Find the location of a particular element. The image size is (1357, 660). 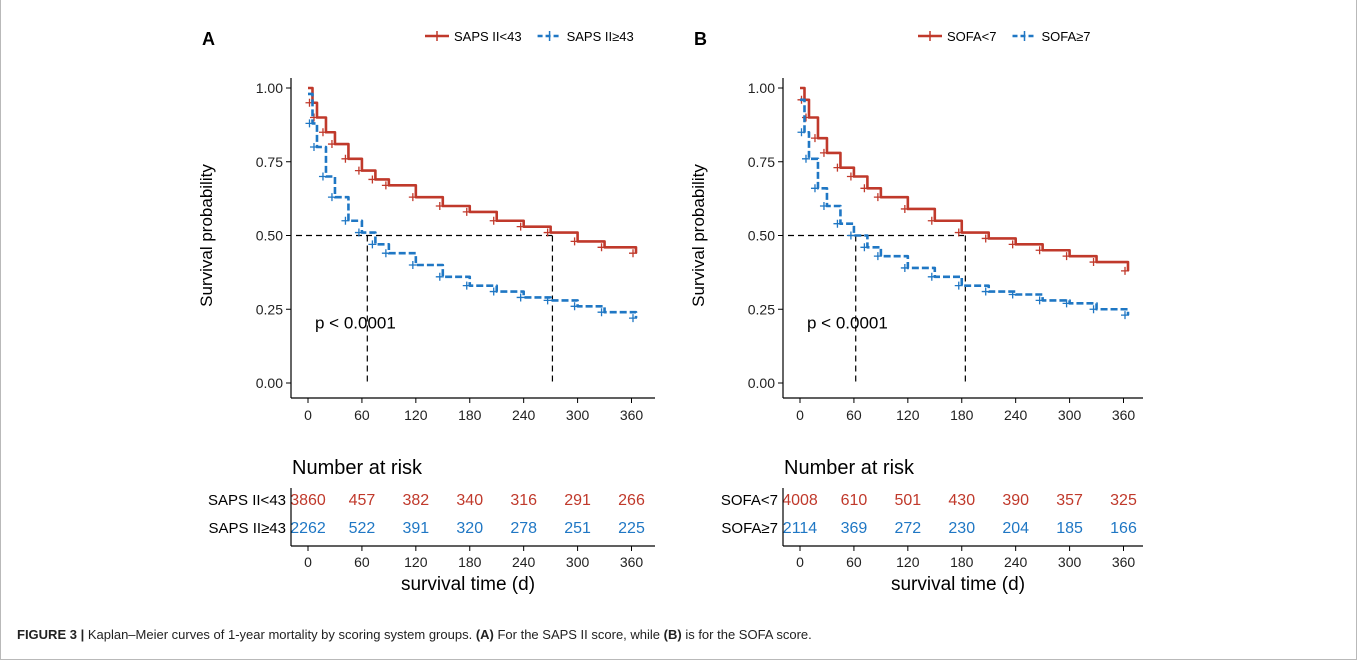

risk-value: 457 is located at coordinates (362, 500).